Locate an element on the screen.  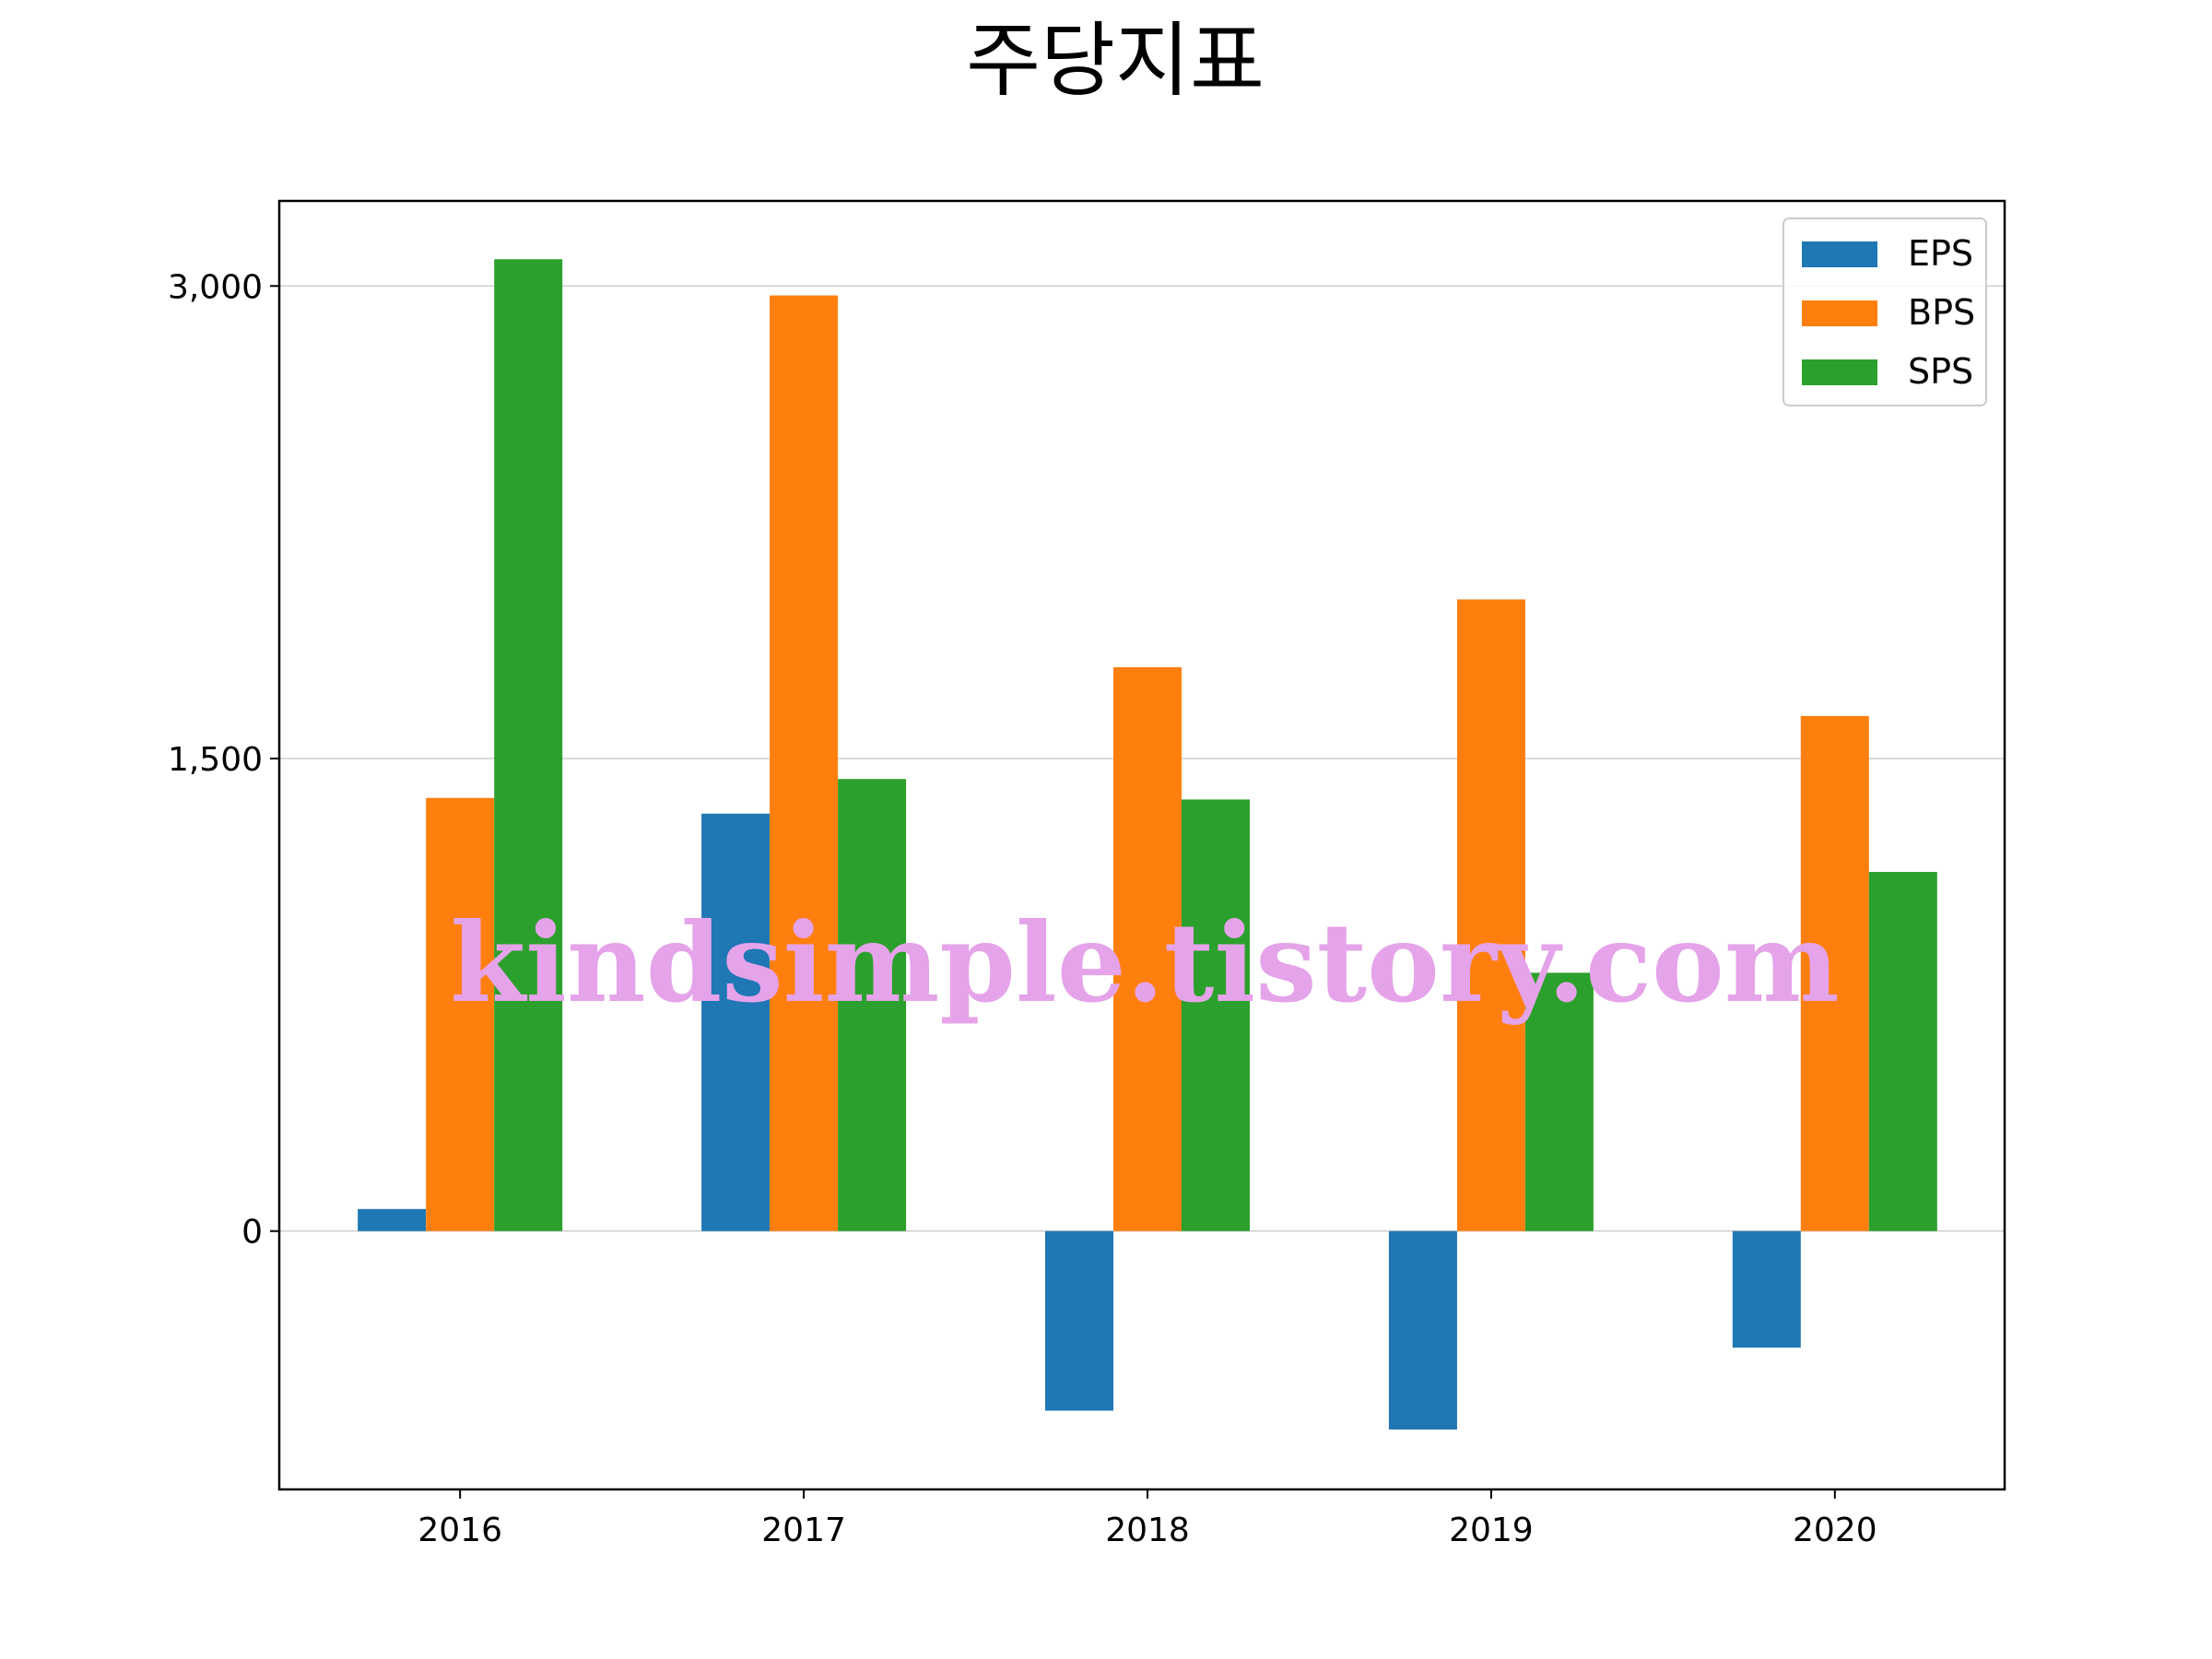
bar-eps-2018 is located at coordinates (1079, 1320).